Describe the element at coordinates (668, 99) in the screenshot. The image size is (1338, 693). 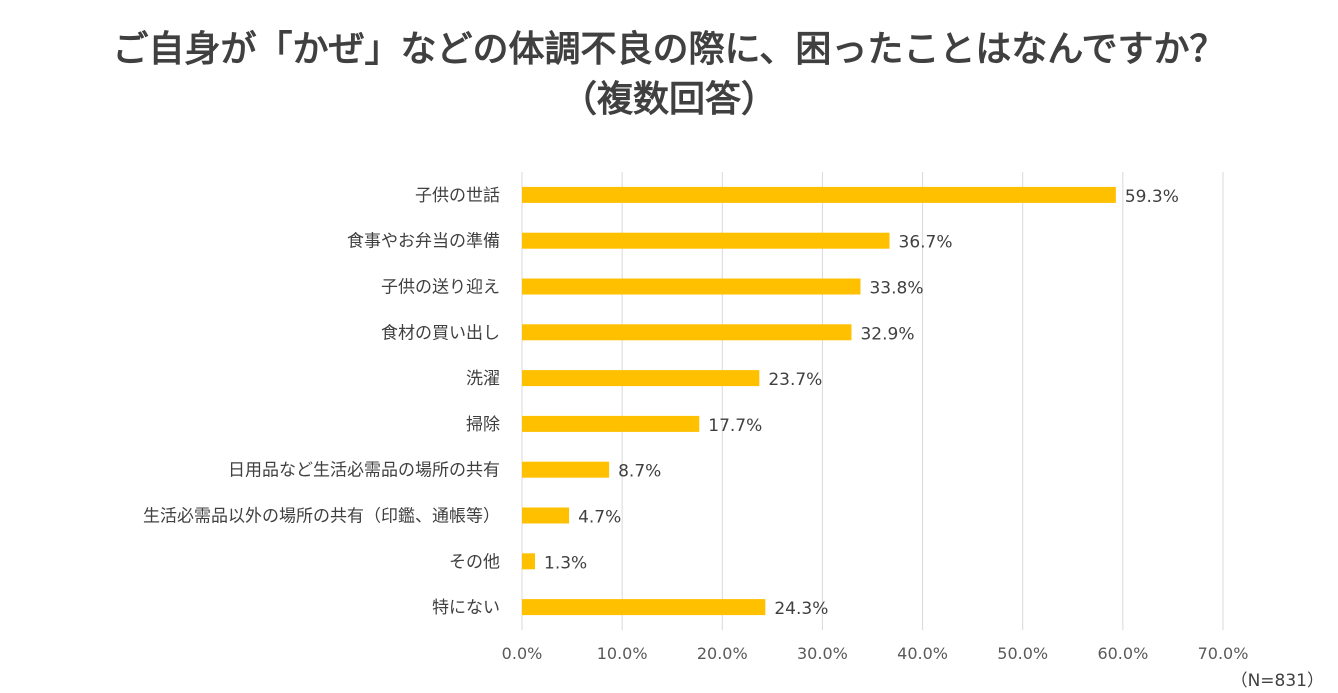
I see `chart-title-line2: （複数回答）` at that location.